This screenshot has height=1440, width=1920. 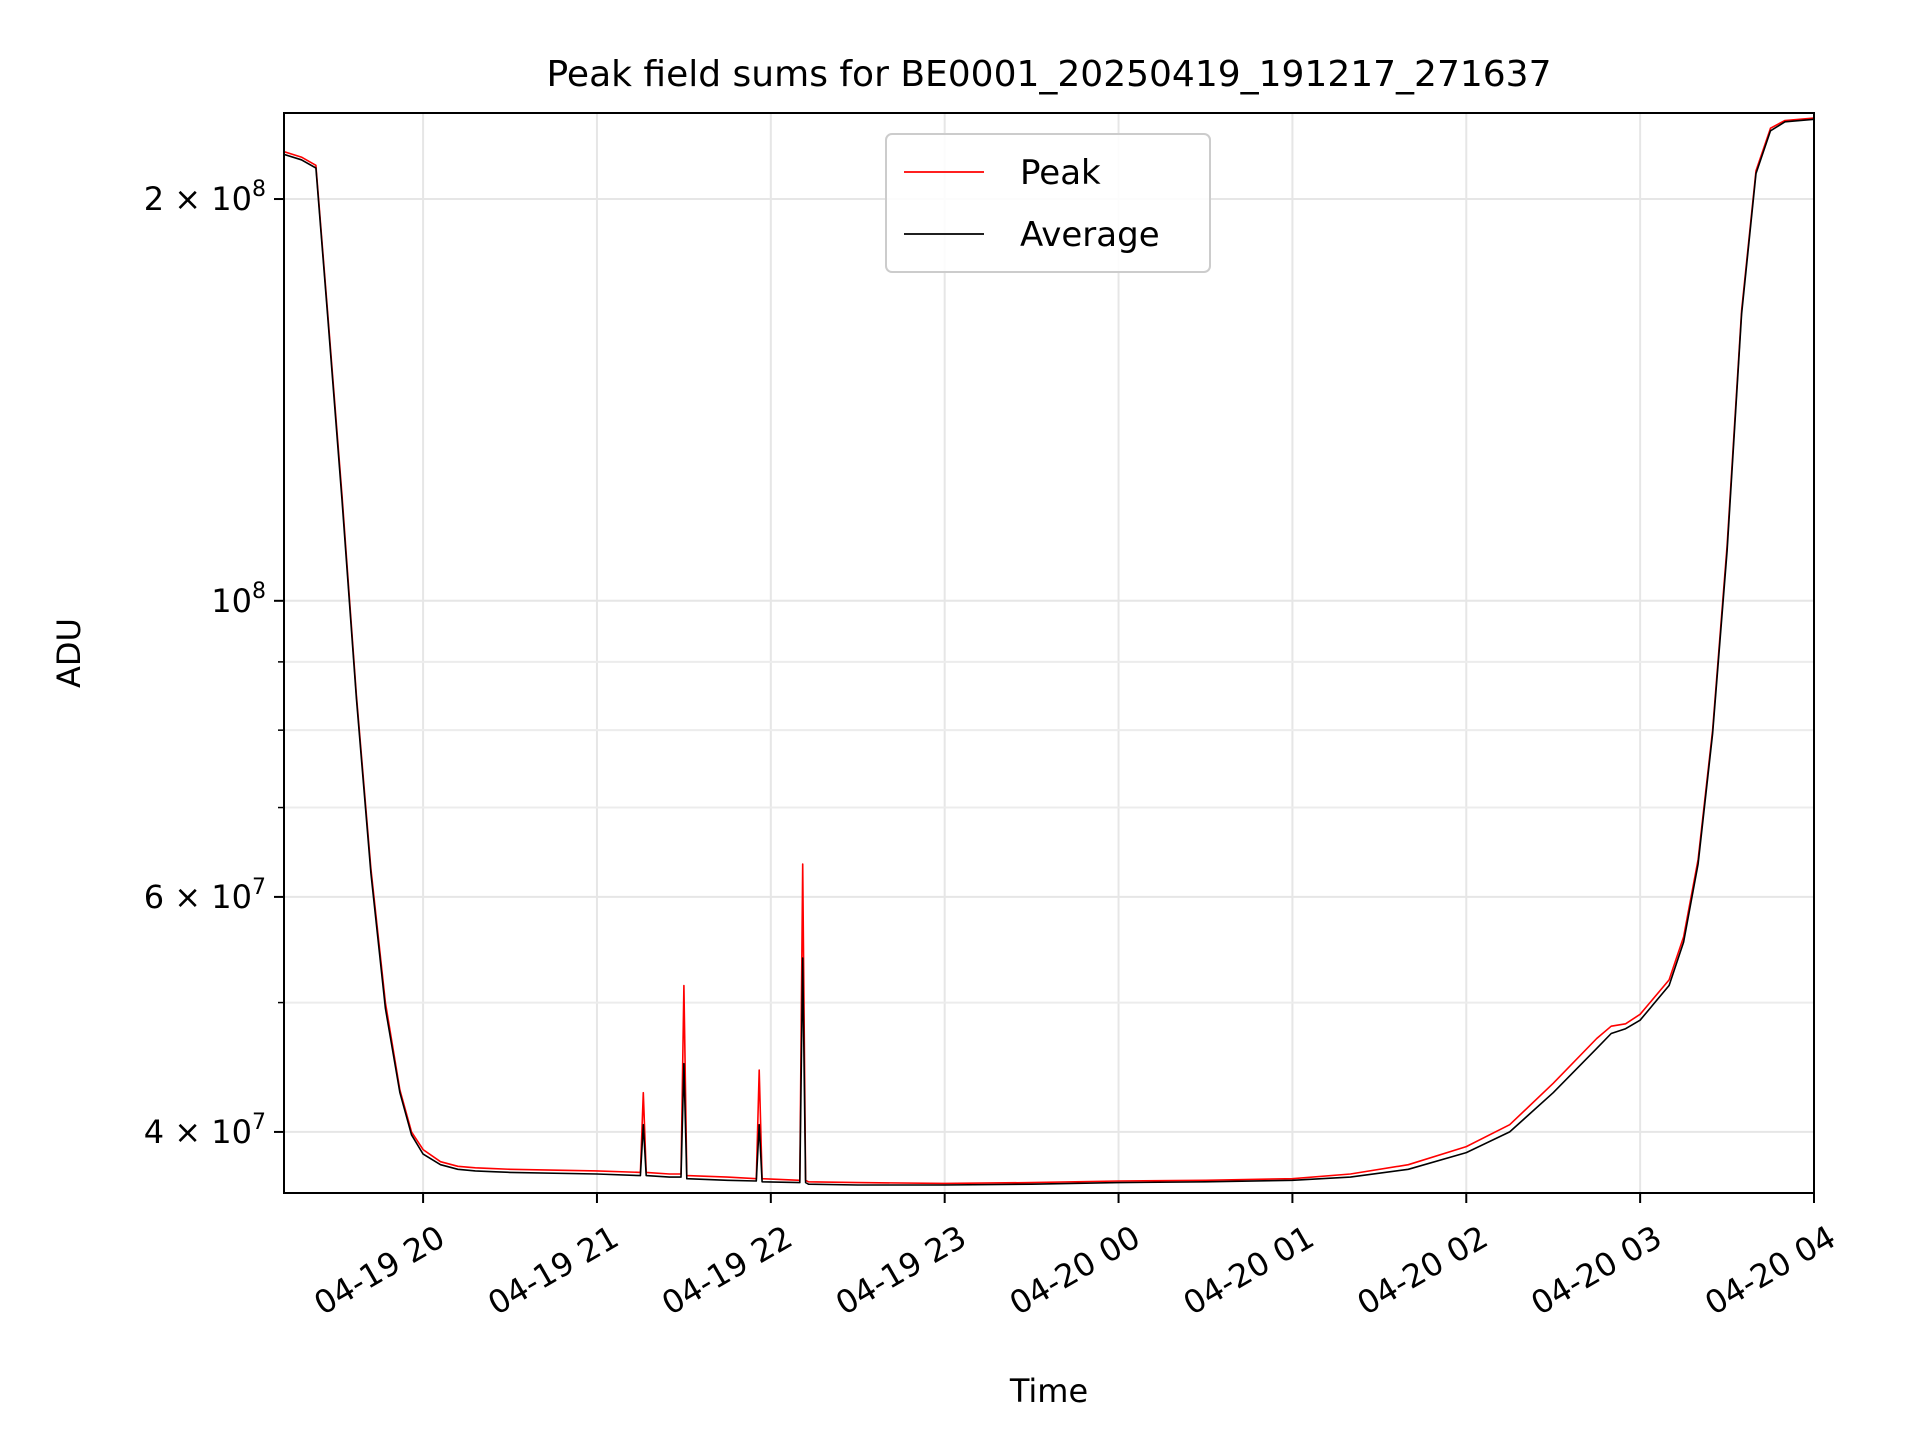 I want to click on y-tick-base: 4 × 10, so click(x=198, y=1132).